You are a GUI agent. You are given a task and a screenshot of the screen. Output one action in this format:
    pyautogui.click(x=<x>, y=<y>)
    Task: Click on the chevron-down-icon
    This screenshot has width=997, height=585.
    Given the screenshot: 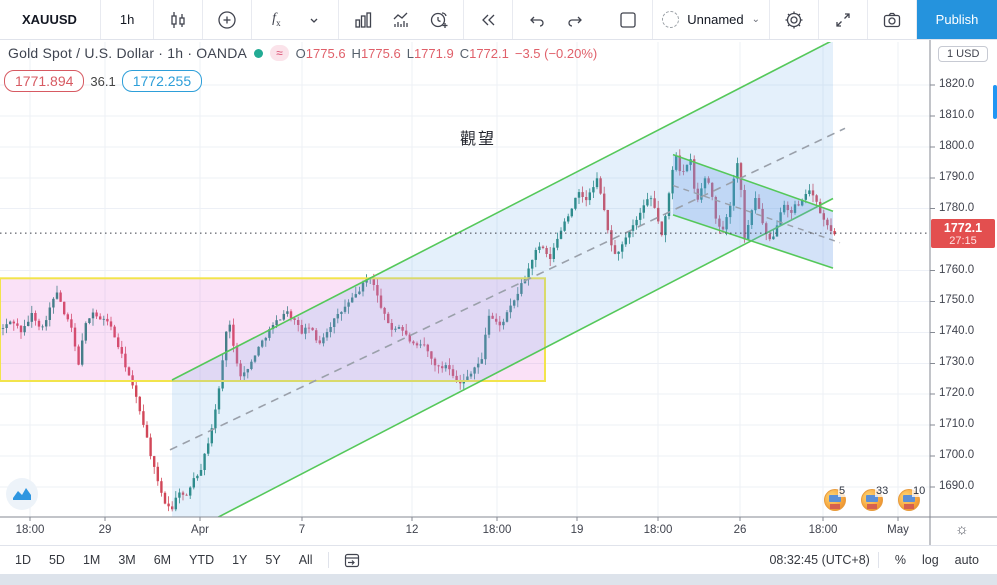 What is the action you would take?
    pyautogui.click(x=314, y=20)
    